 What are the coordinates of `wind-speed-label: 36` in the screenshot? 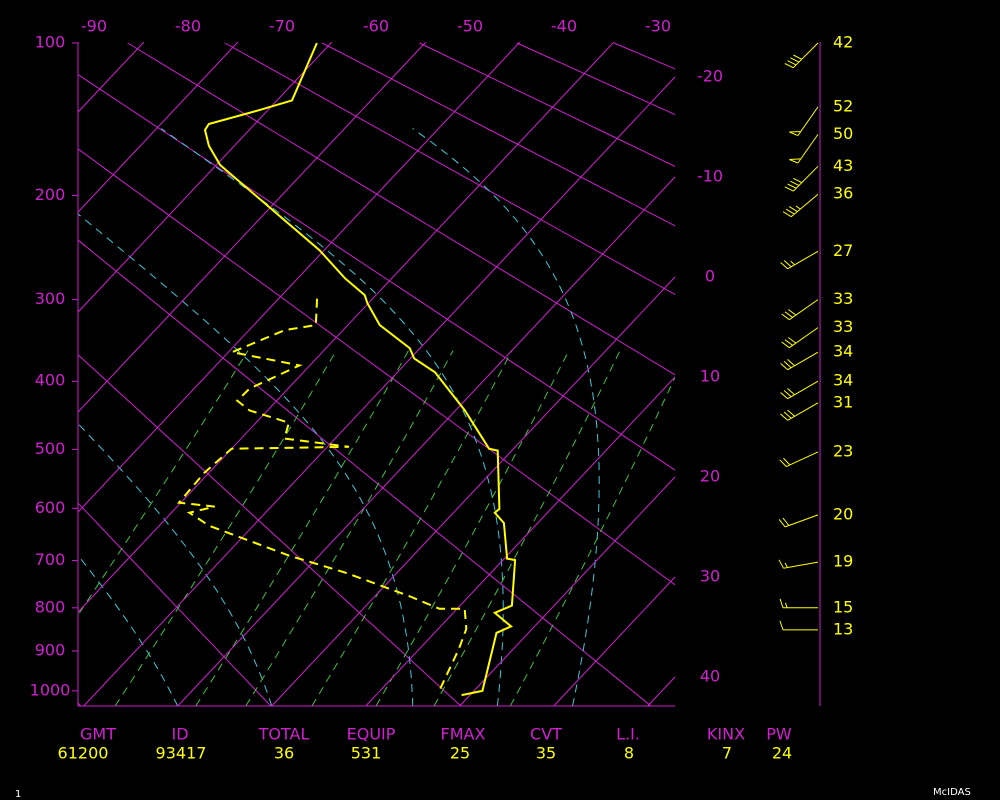 It's located at (843, 193).